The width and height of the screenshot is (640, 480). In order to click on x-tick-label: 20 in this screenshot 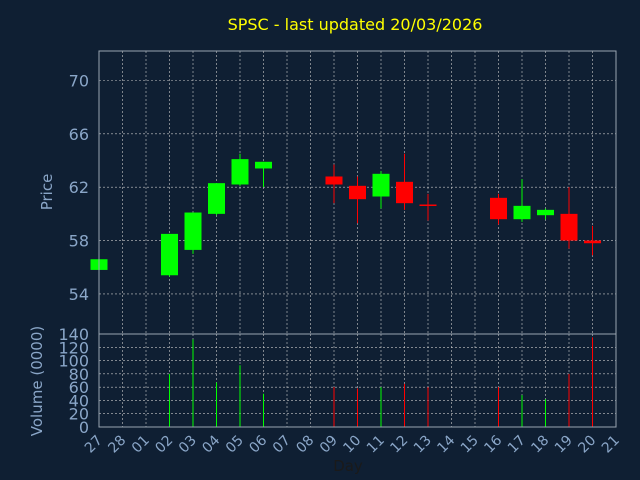, I will do `click(587, 445)`.